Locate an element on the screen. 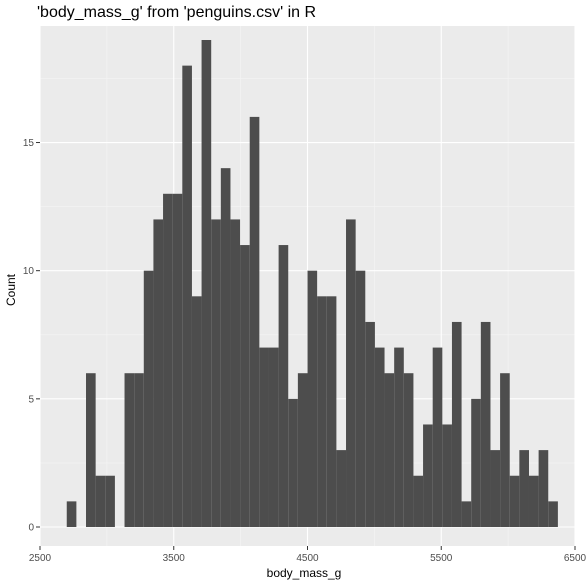  x-axis-label: body_mass_g is located at coordinates (304, 573).